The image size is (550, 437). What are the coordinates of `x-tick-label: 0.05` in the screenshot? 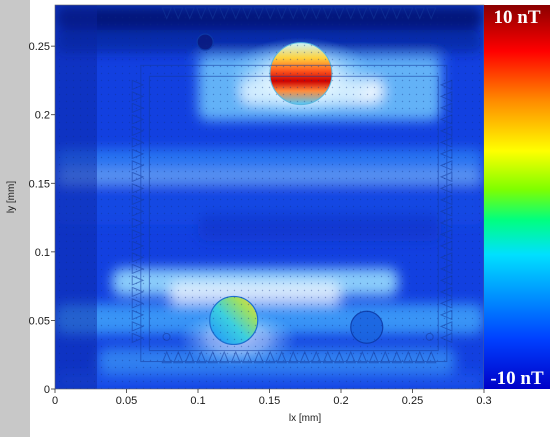 It's located at (126, 401).